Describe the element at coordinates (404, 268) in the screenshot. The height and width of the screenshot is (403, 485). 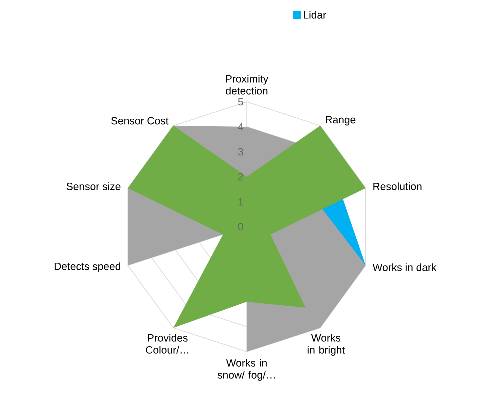
I see `spoke-label: Works in dark` at that location.